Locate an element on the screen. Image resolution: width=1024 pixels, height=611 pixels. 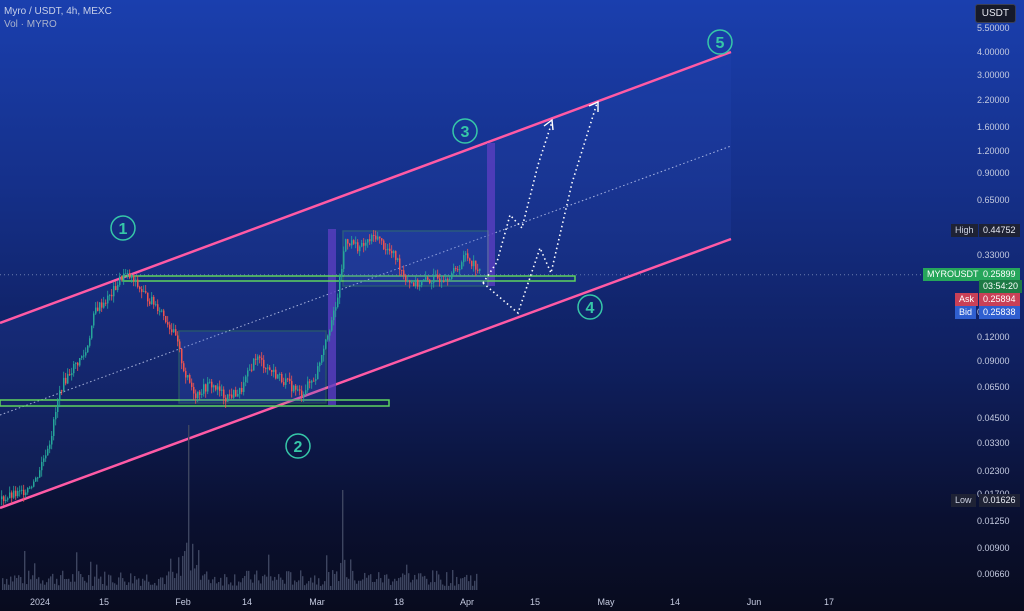
y-tick-label: 0.01250 is located at coordinates (993, 521).